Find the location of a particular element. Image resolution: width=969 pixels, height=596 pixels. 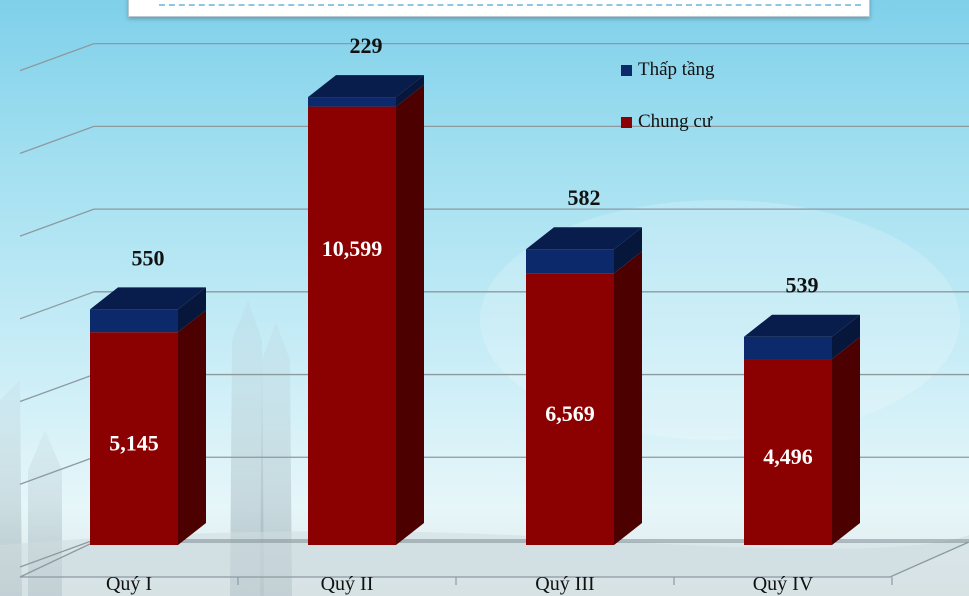

x-axis: Quý I Quý II Quý III Quý IV is located at coordinates (499, 584).